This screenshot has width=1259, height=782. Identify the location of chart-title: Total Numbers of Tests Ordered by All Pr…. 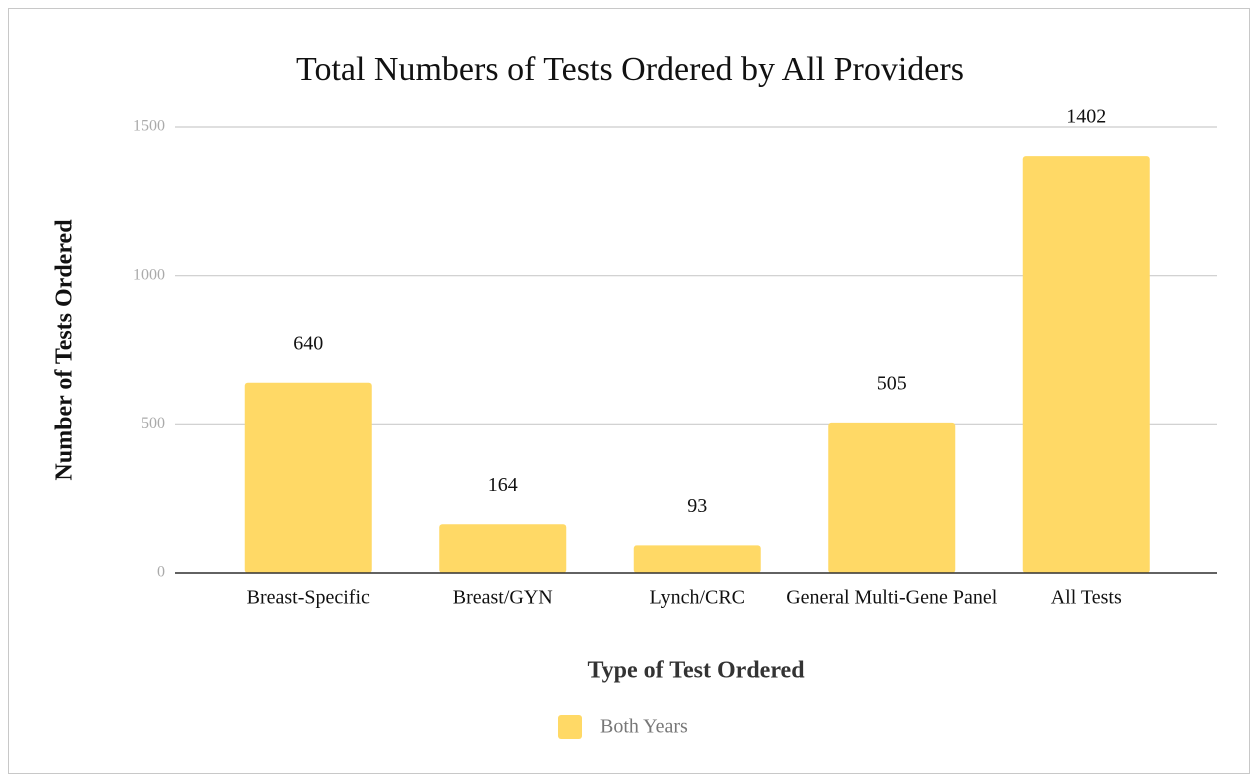
(630, 69).